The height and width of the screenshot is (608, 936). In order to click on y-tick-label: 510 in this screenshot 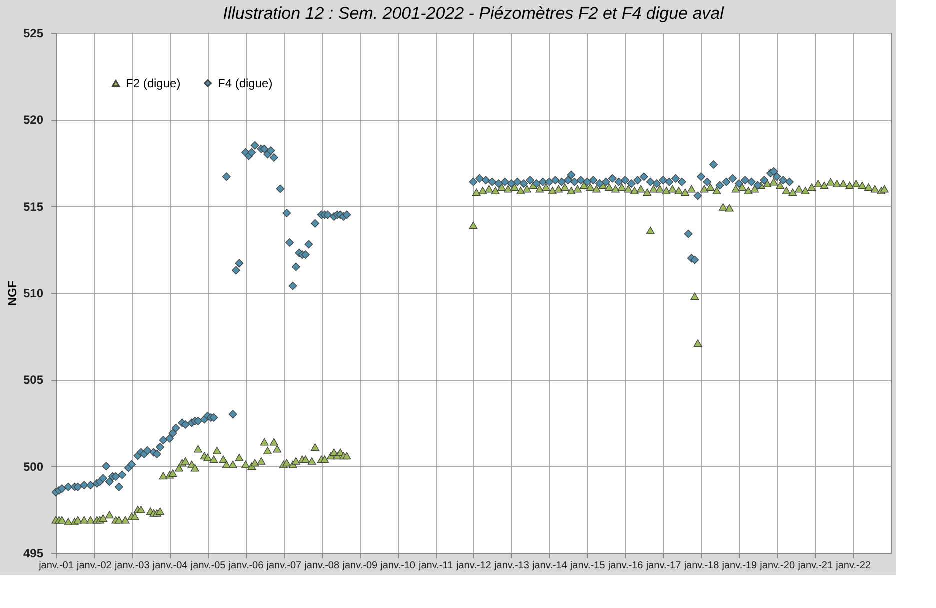, I will do `click(33, 293)`.